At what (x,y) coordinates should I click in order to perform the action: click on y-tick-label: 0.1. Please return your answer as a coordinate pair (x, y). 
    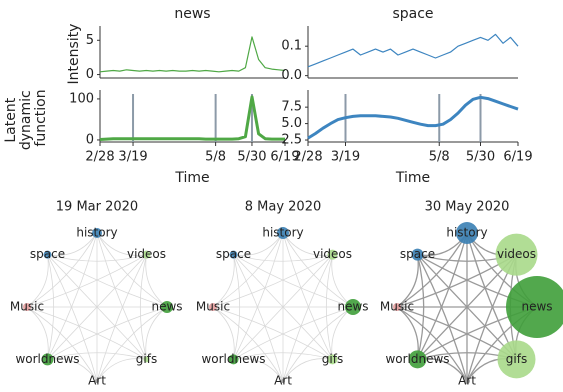
    Looking at the image, I should click on (291, 46).